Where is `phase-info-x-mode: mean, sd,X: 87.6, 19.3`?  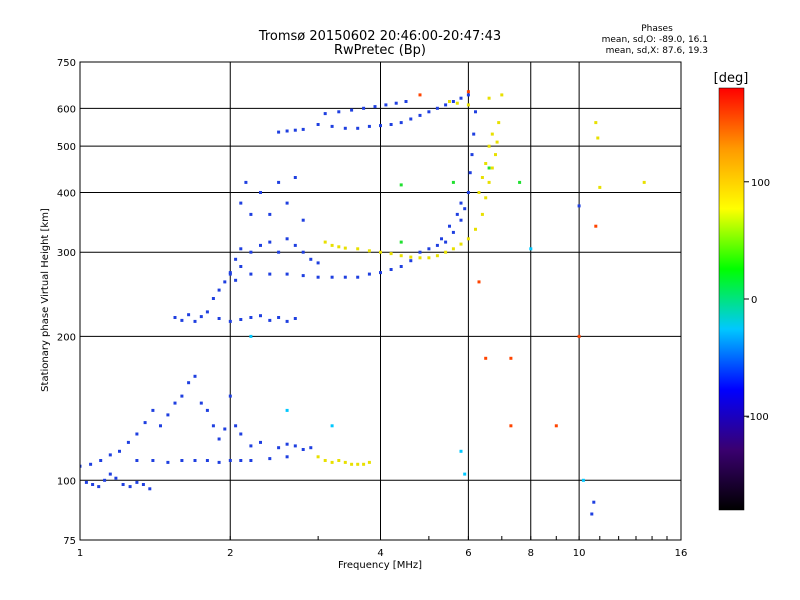
phase-info-x-mode: mean, sd,X: 87.6, 19.3 is located at coordinates (657, 51).